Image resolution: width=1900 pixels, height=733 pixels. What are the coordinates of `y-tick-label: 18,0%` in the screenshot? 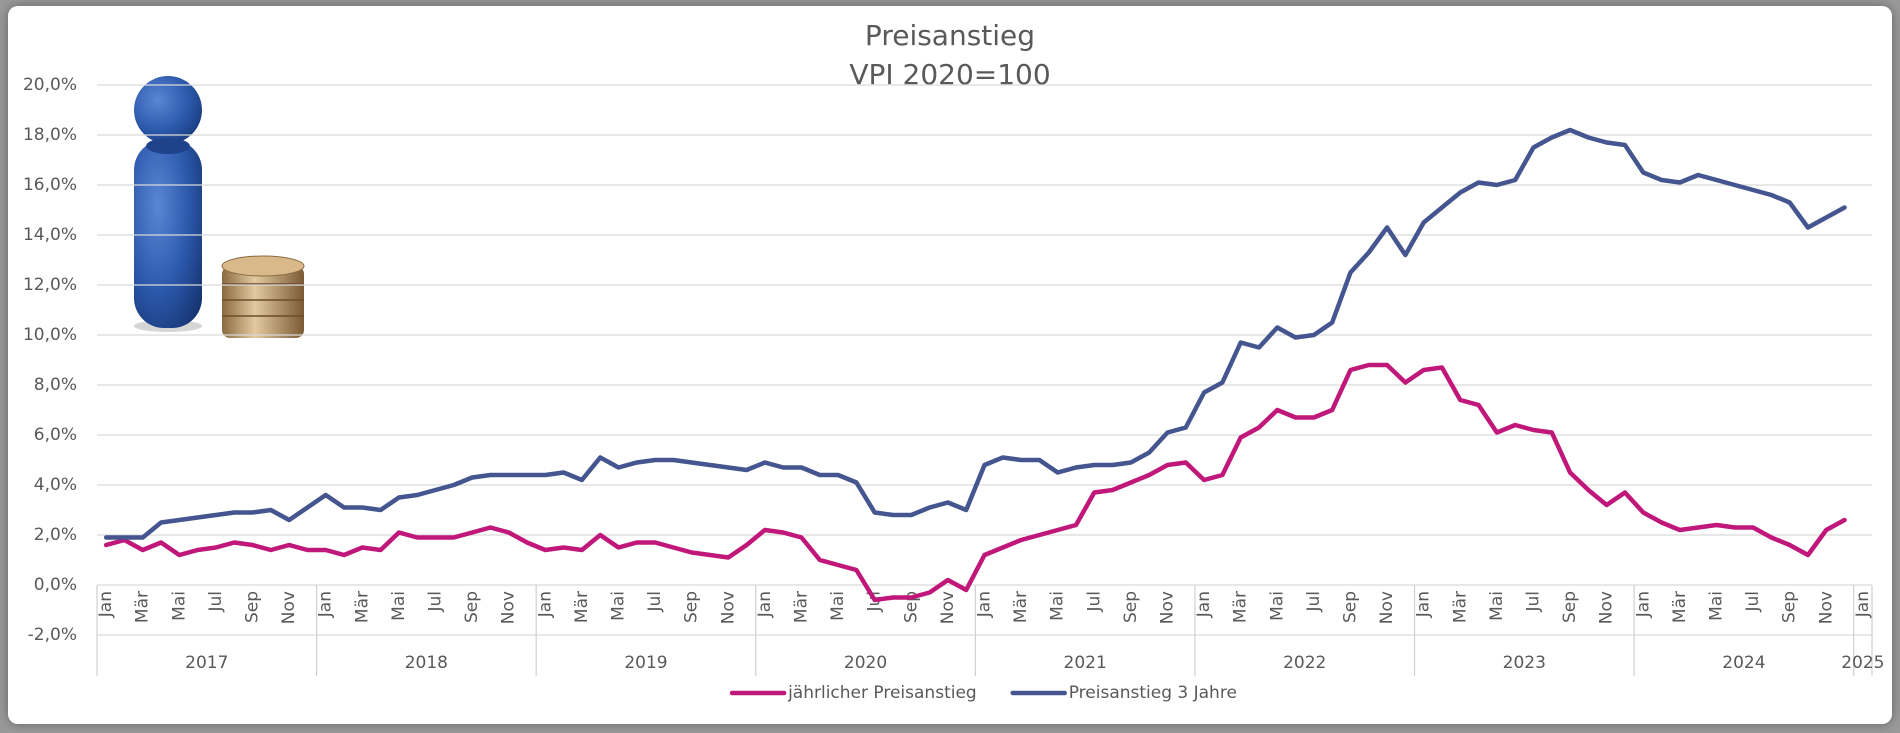 It's located at (50, 135).